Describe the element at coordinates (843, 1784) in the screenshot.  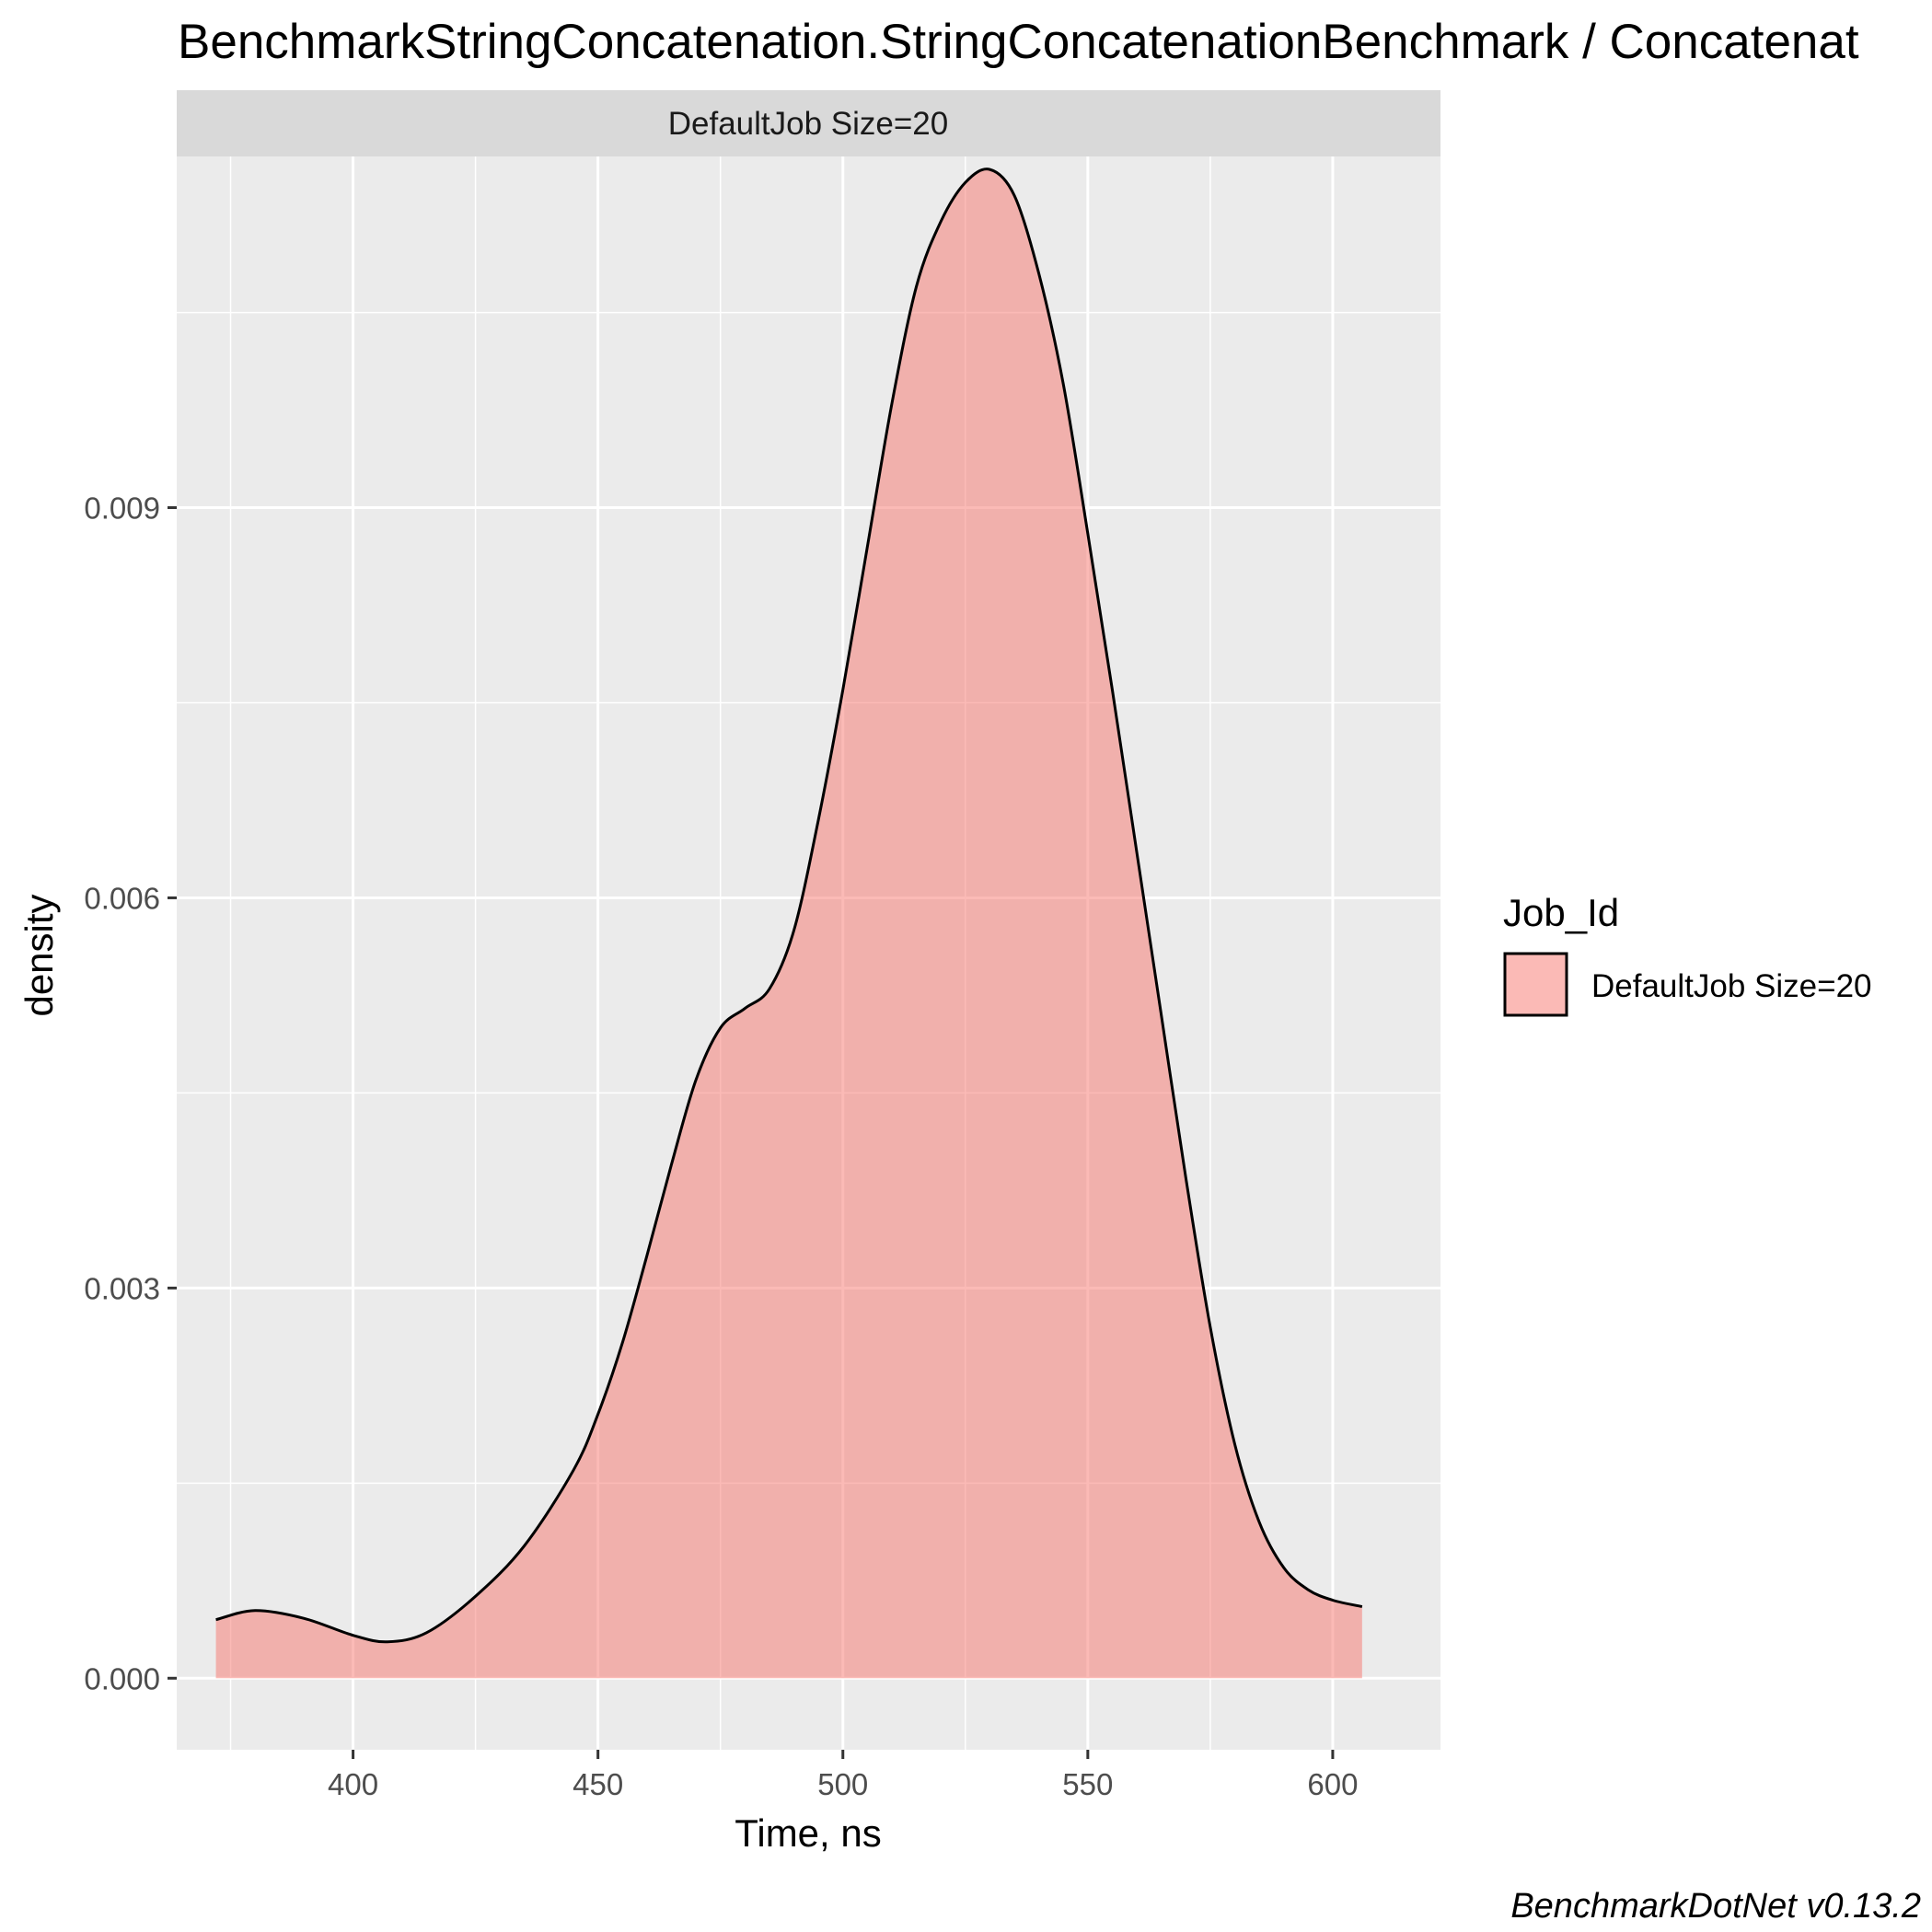
I see `x-tick-label: 500` at that location.